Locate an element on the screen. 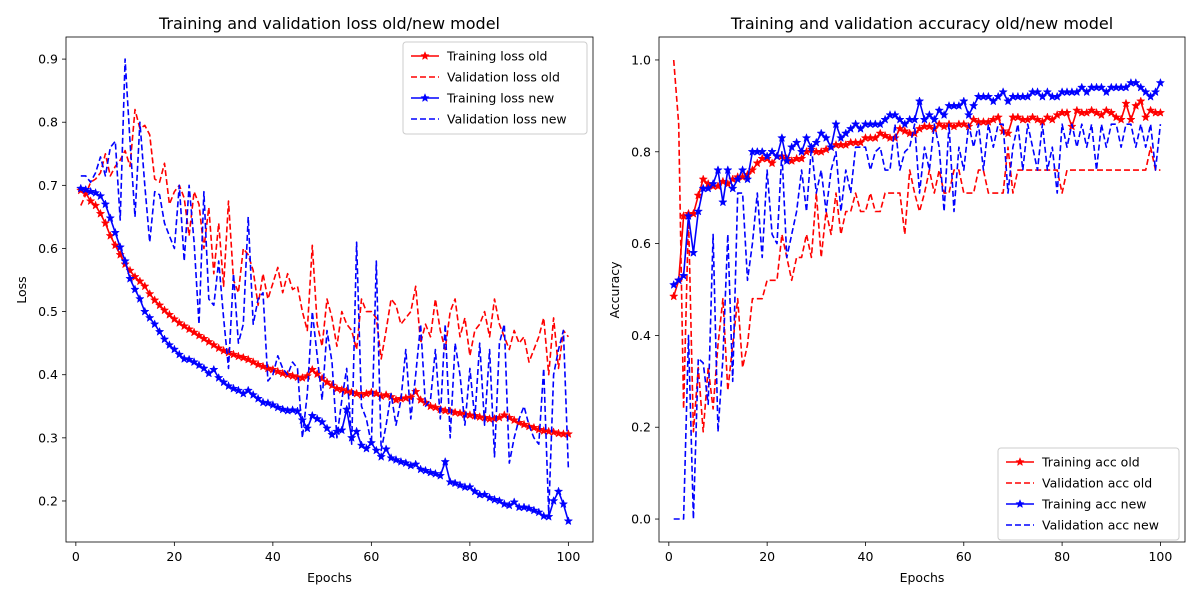  loss-x-tick-label: 100 is located at coordinates (568, 556).